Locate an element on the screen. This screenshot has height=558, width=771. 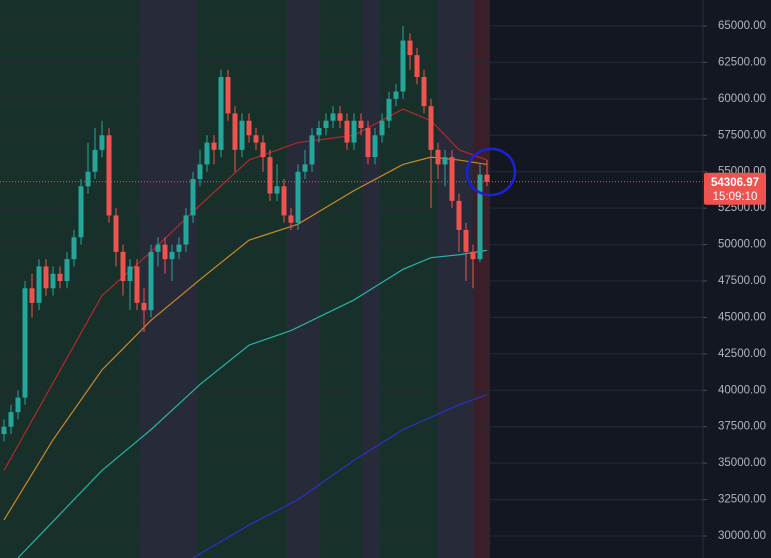
y-tick-label: 62500.00 is located at coordinates (742, 62).